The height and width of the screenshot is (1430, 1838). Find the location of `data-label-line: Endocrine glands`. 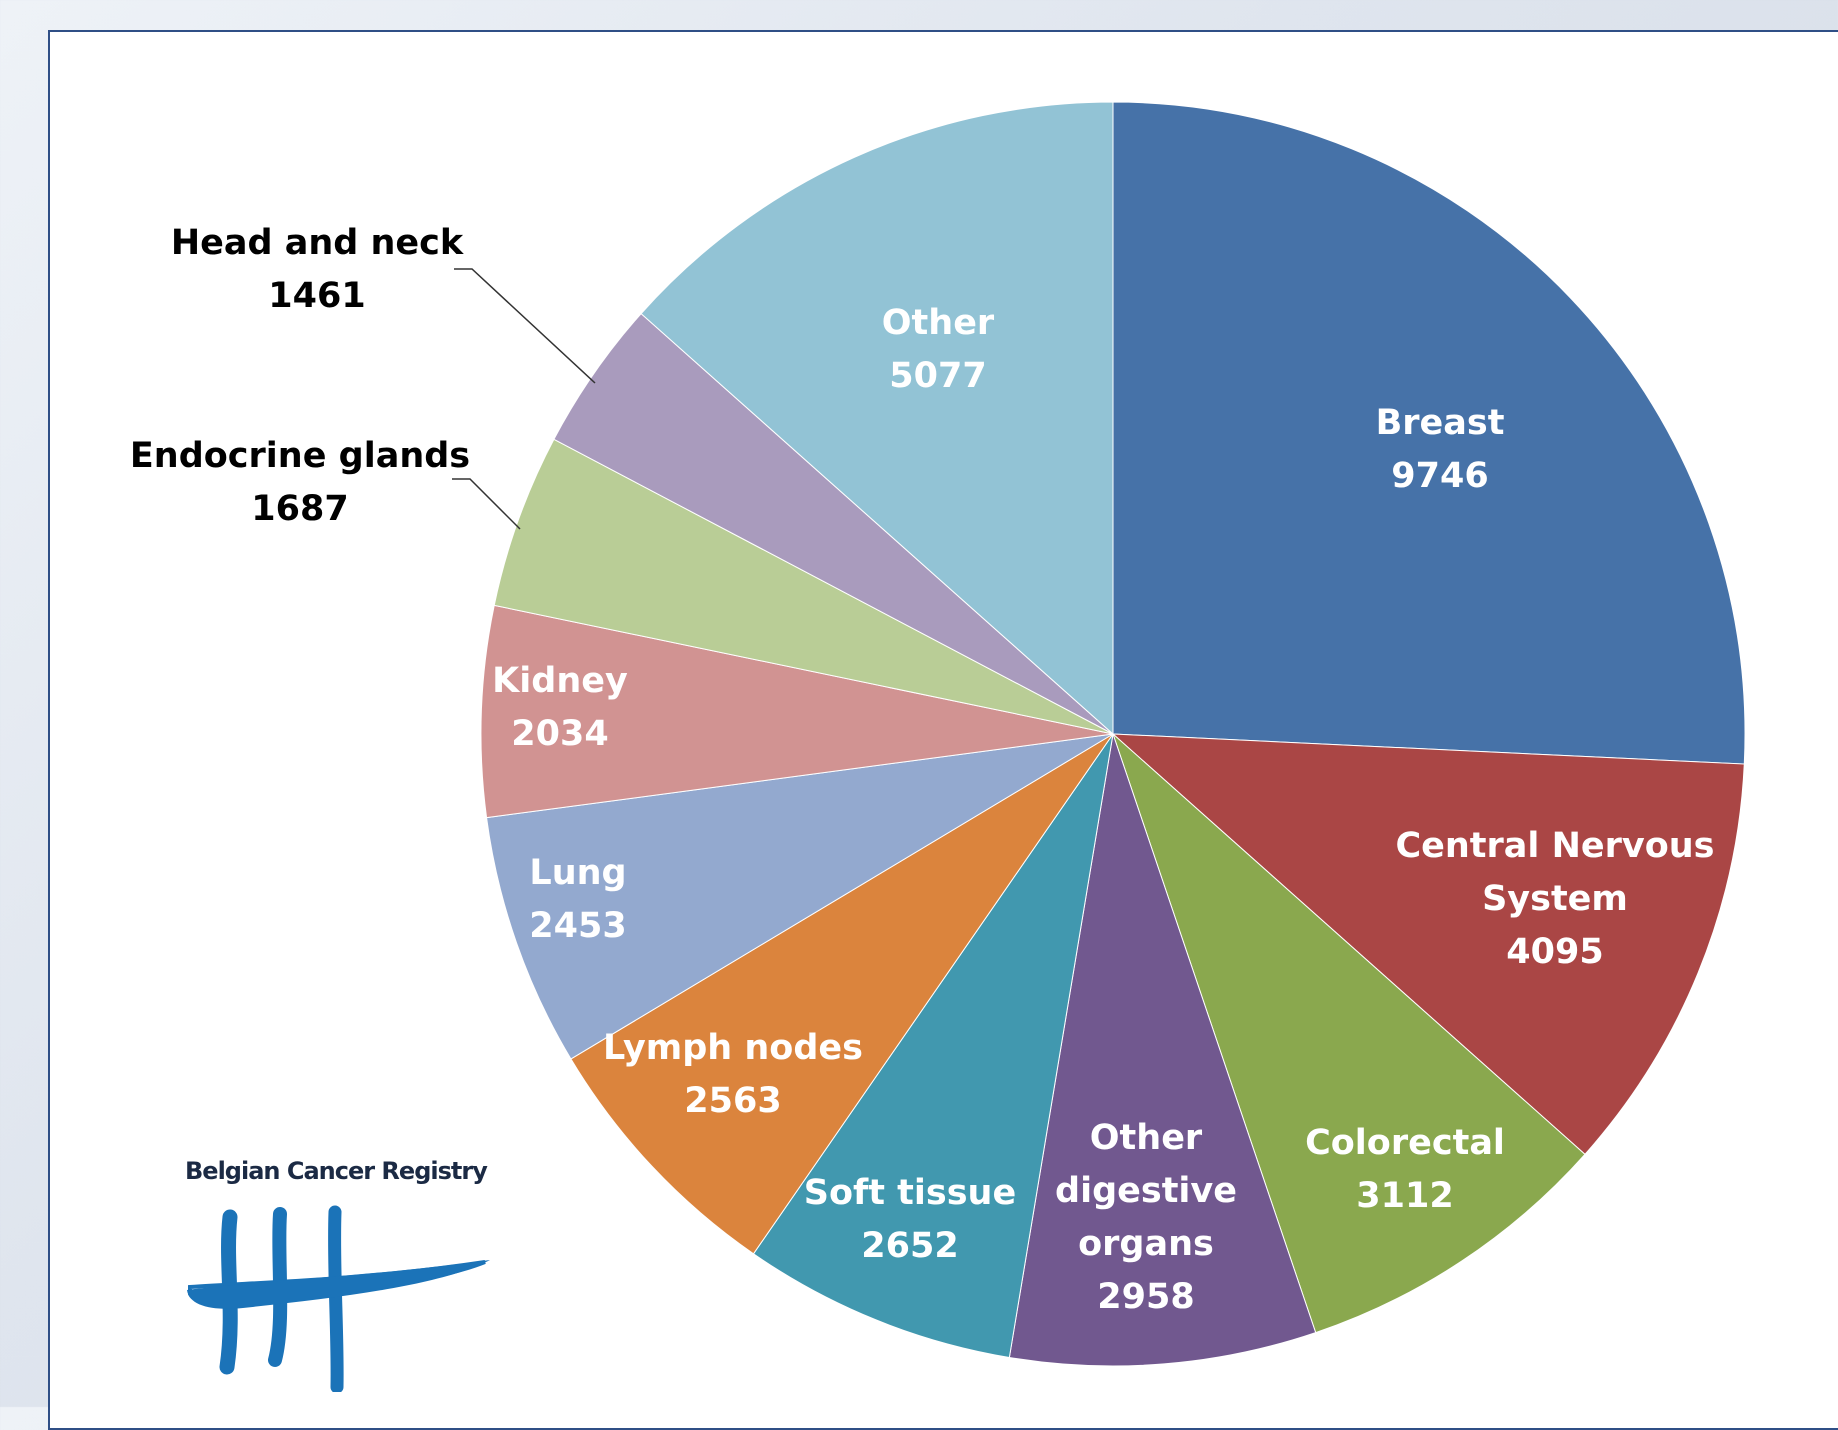

data-label-line: Endocrine glands is located at coordinates (300, 456).